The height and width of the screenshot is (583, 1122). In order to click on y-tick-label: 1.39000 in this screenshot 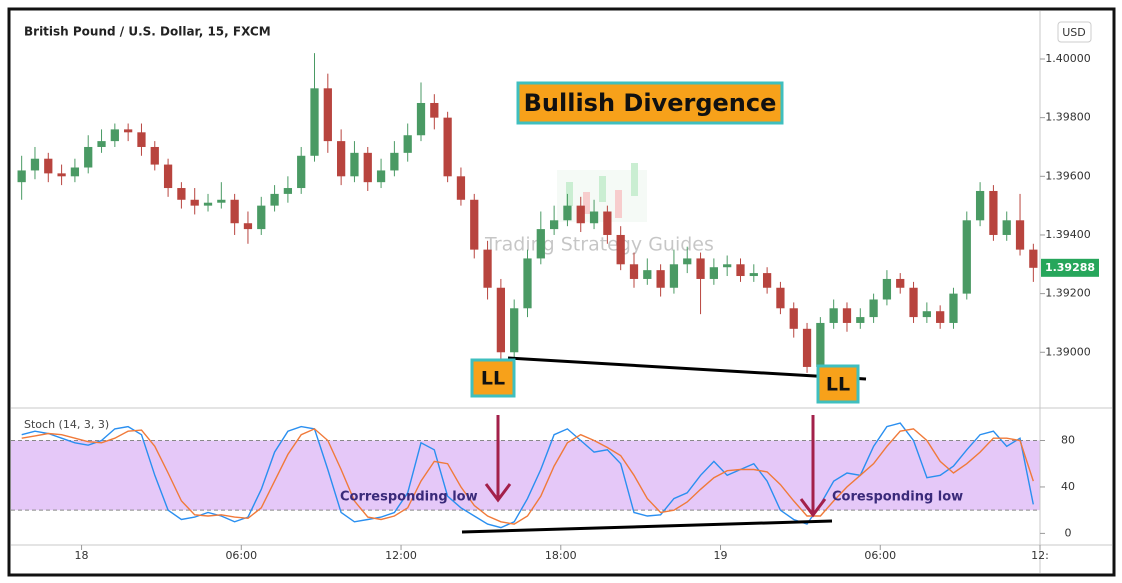, I will do `click(1068, 351)`.